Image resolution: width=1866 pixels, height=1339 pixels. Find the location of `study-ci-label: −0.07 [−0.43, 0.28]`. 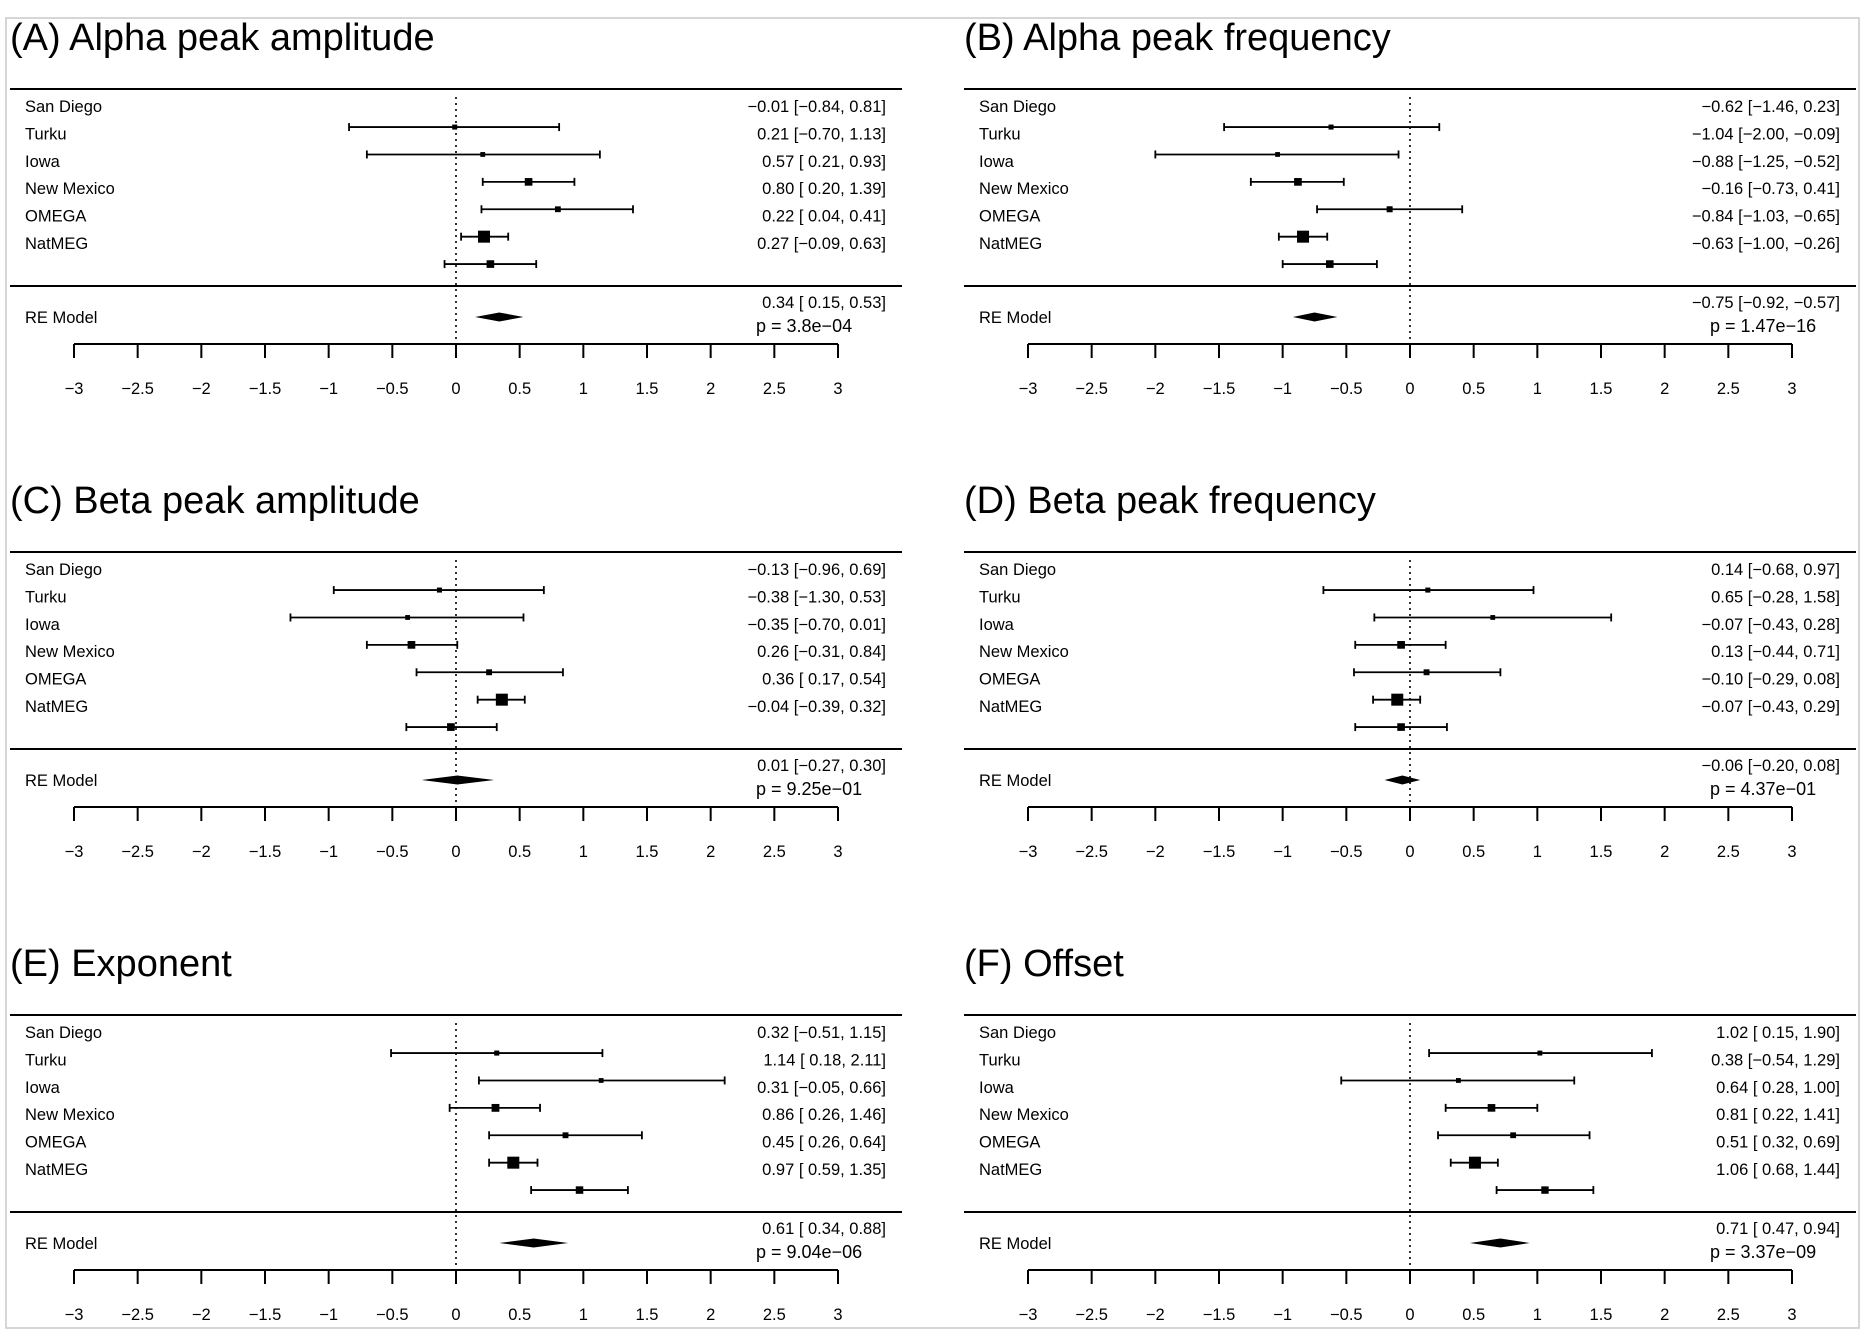

study-ci-label: −0.07 [−0.43, 0.28] is located at coordinates (1770, 625).